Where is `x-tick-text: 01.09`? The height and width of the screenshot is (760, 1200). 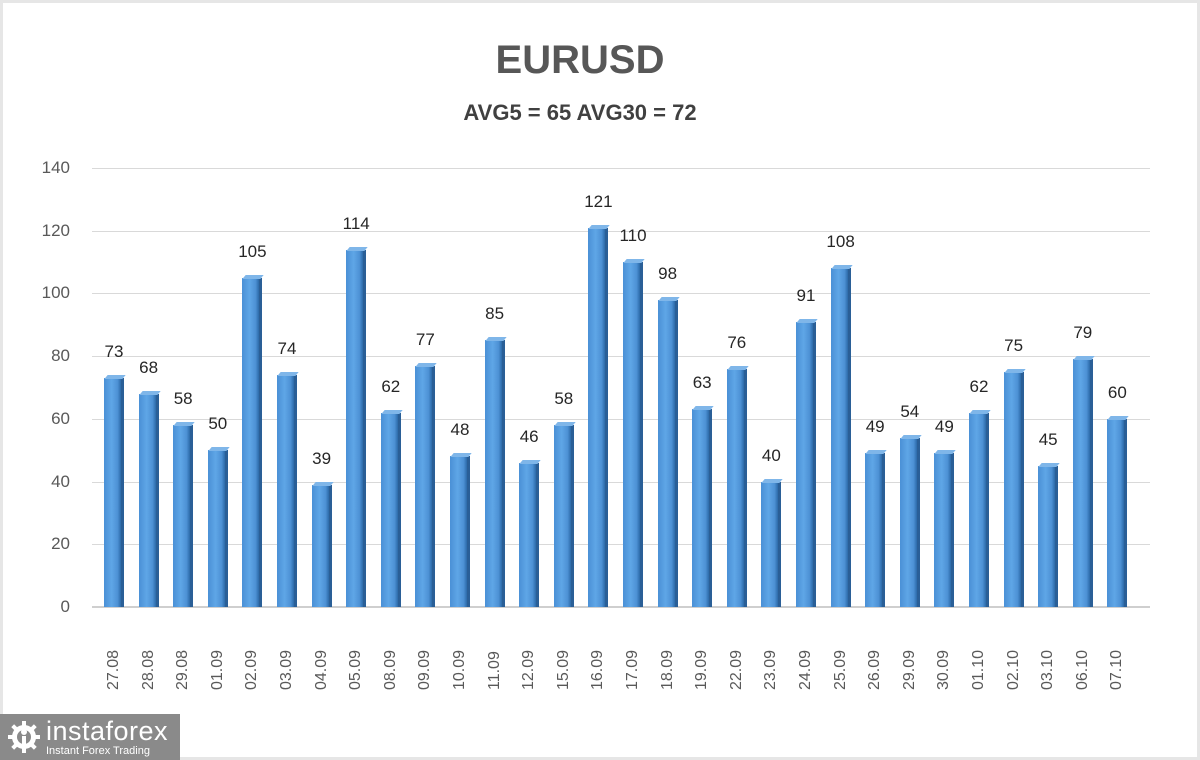 x-tick-text: 01.09 is located at coordinates (217, 669).